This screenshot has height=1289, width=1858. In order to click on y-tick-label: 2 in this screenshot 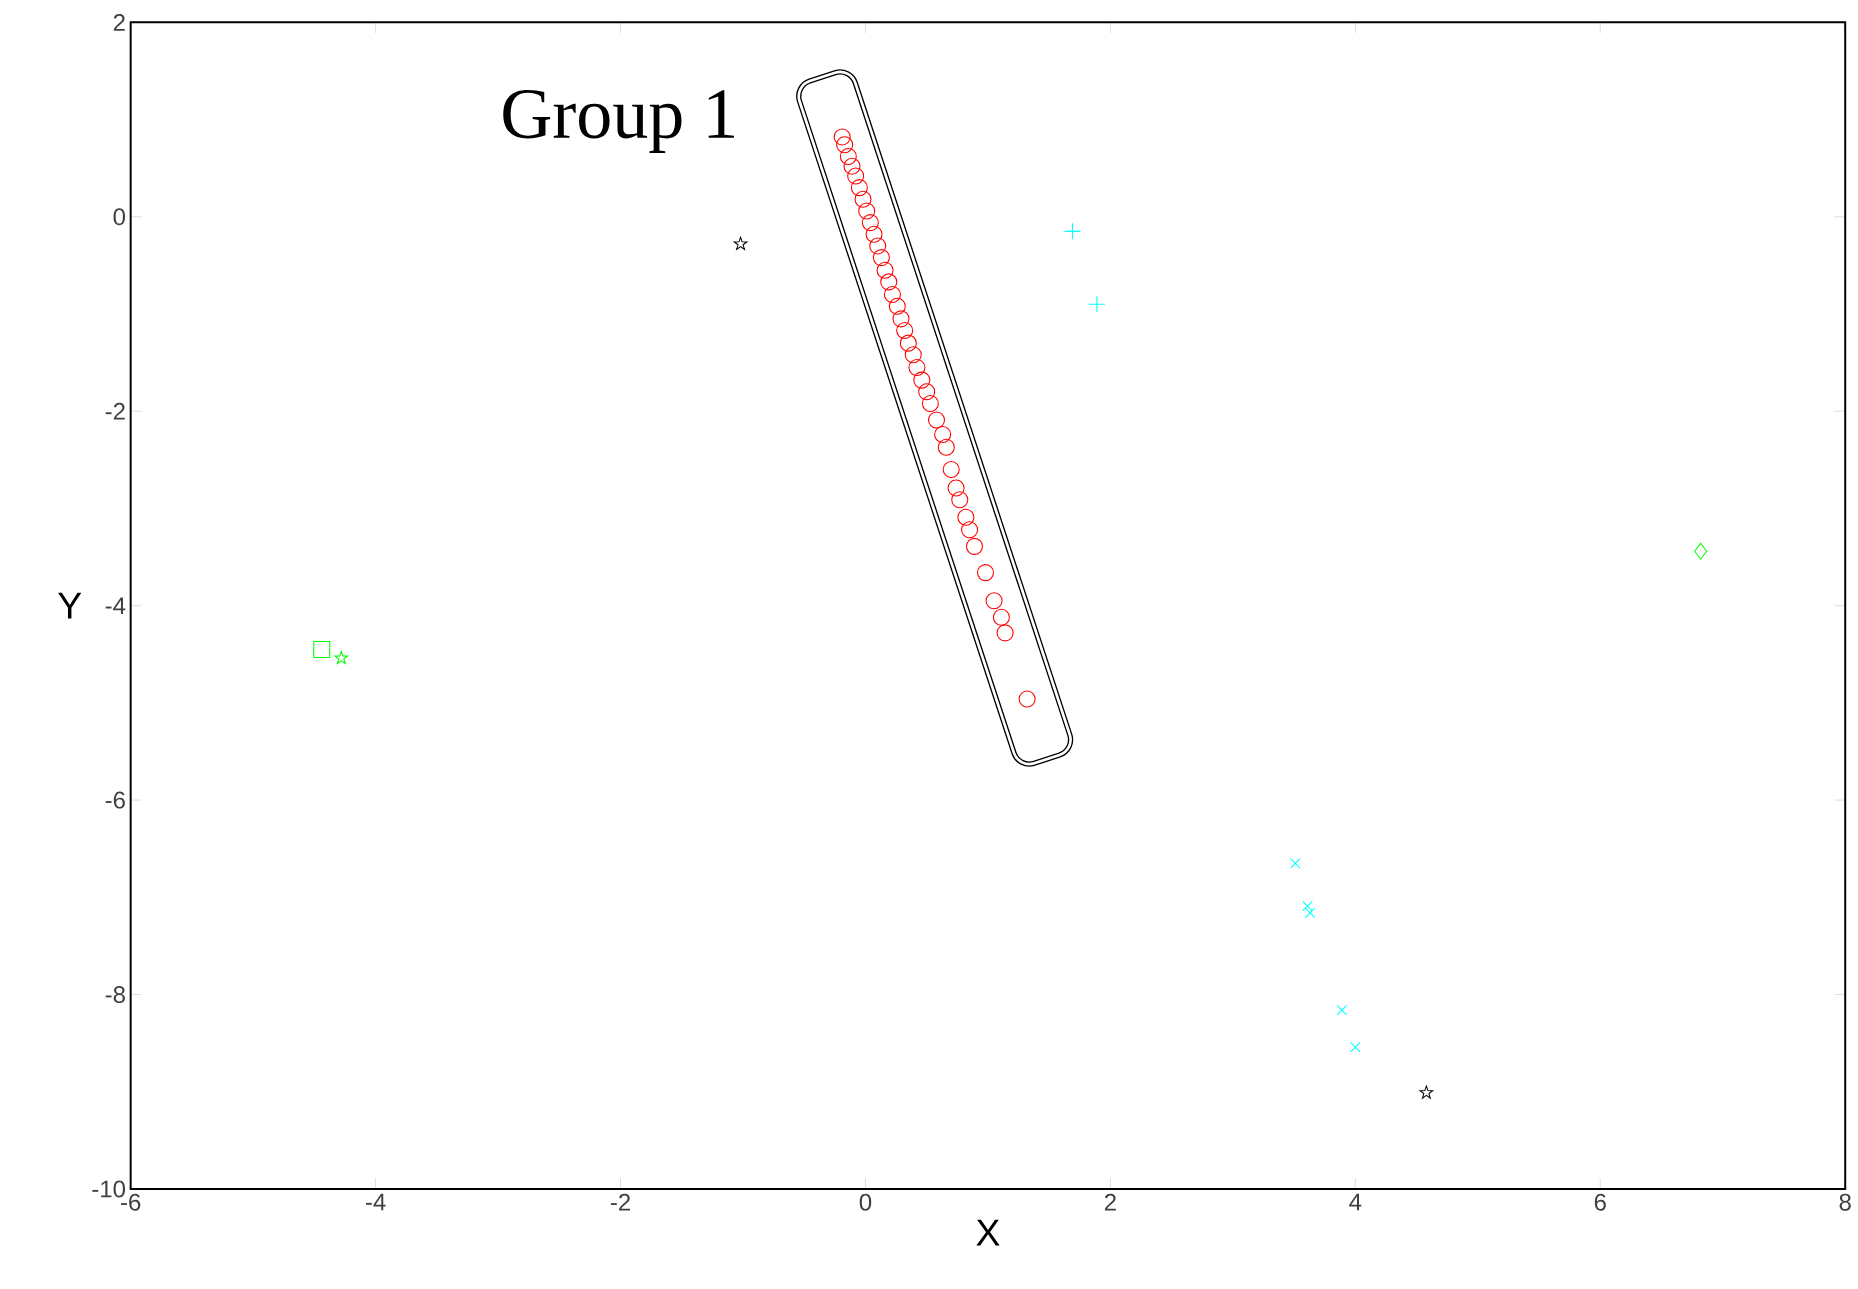, I will do `click(119, 22)`.